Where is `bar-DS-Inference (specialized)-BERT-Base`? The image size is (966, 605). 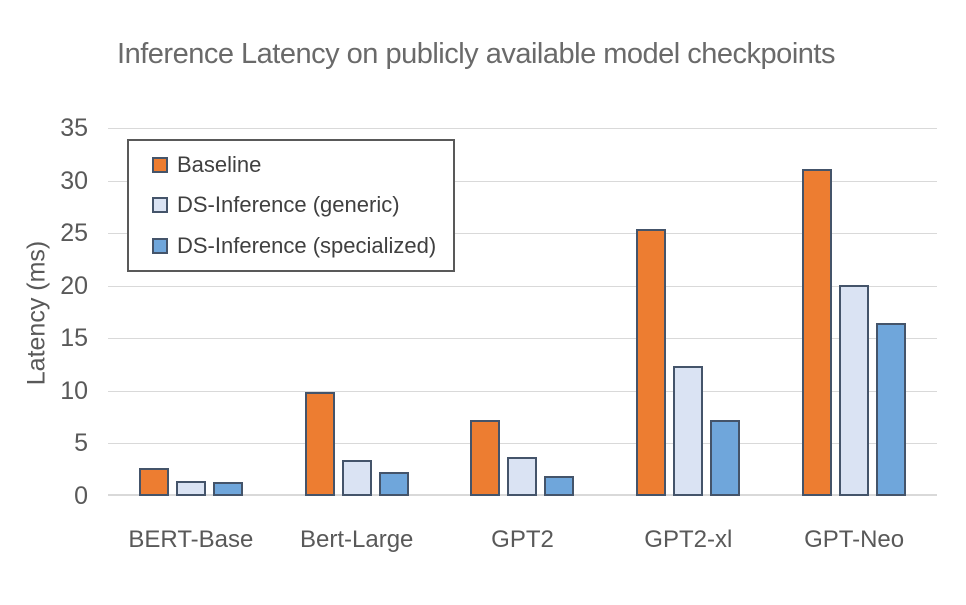
bar-DS-Inference (specialized)-BERT-Base is located at coordinates (227, 489).